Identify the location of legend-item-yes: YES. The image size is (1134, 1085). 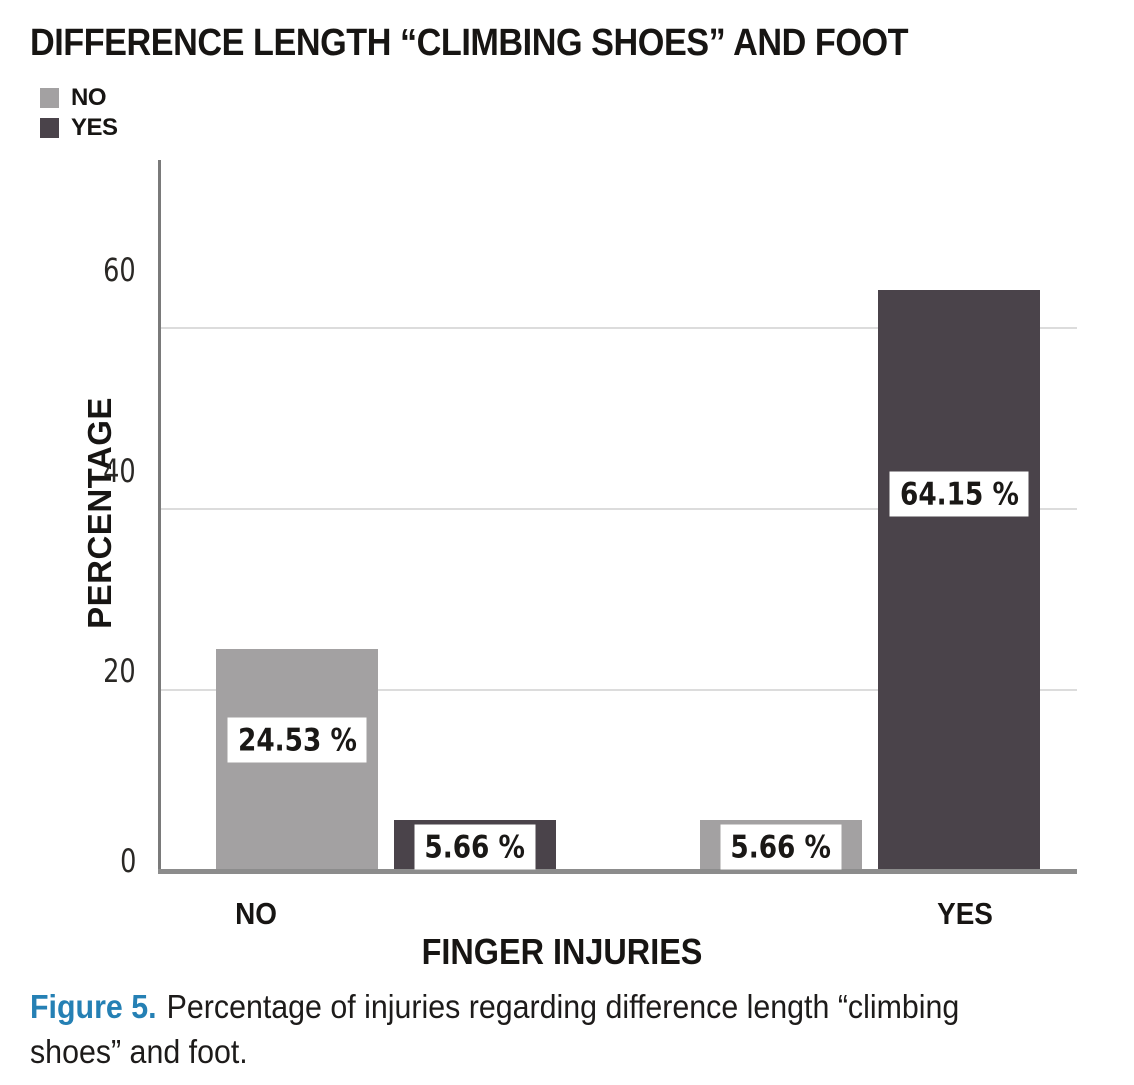
(79, 128).